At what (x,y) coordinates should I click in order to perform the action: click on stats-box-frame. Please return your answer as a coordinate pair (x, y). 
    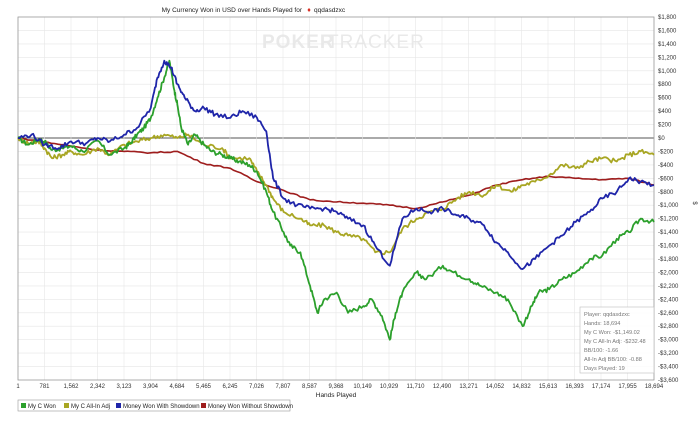
    Looking at the image, I should click on (617, 340).